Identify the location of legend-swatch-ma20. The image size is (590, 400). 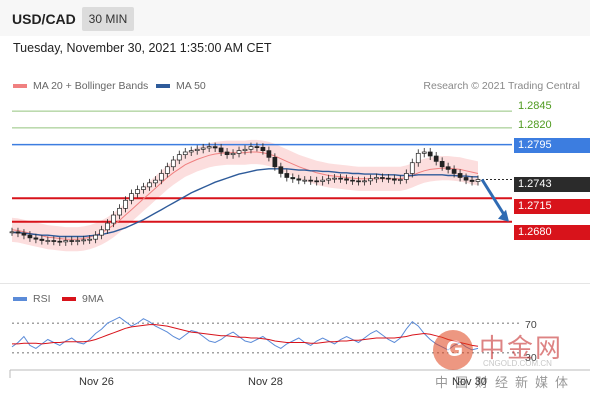
(20, 86).